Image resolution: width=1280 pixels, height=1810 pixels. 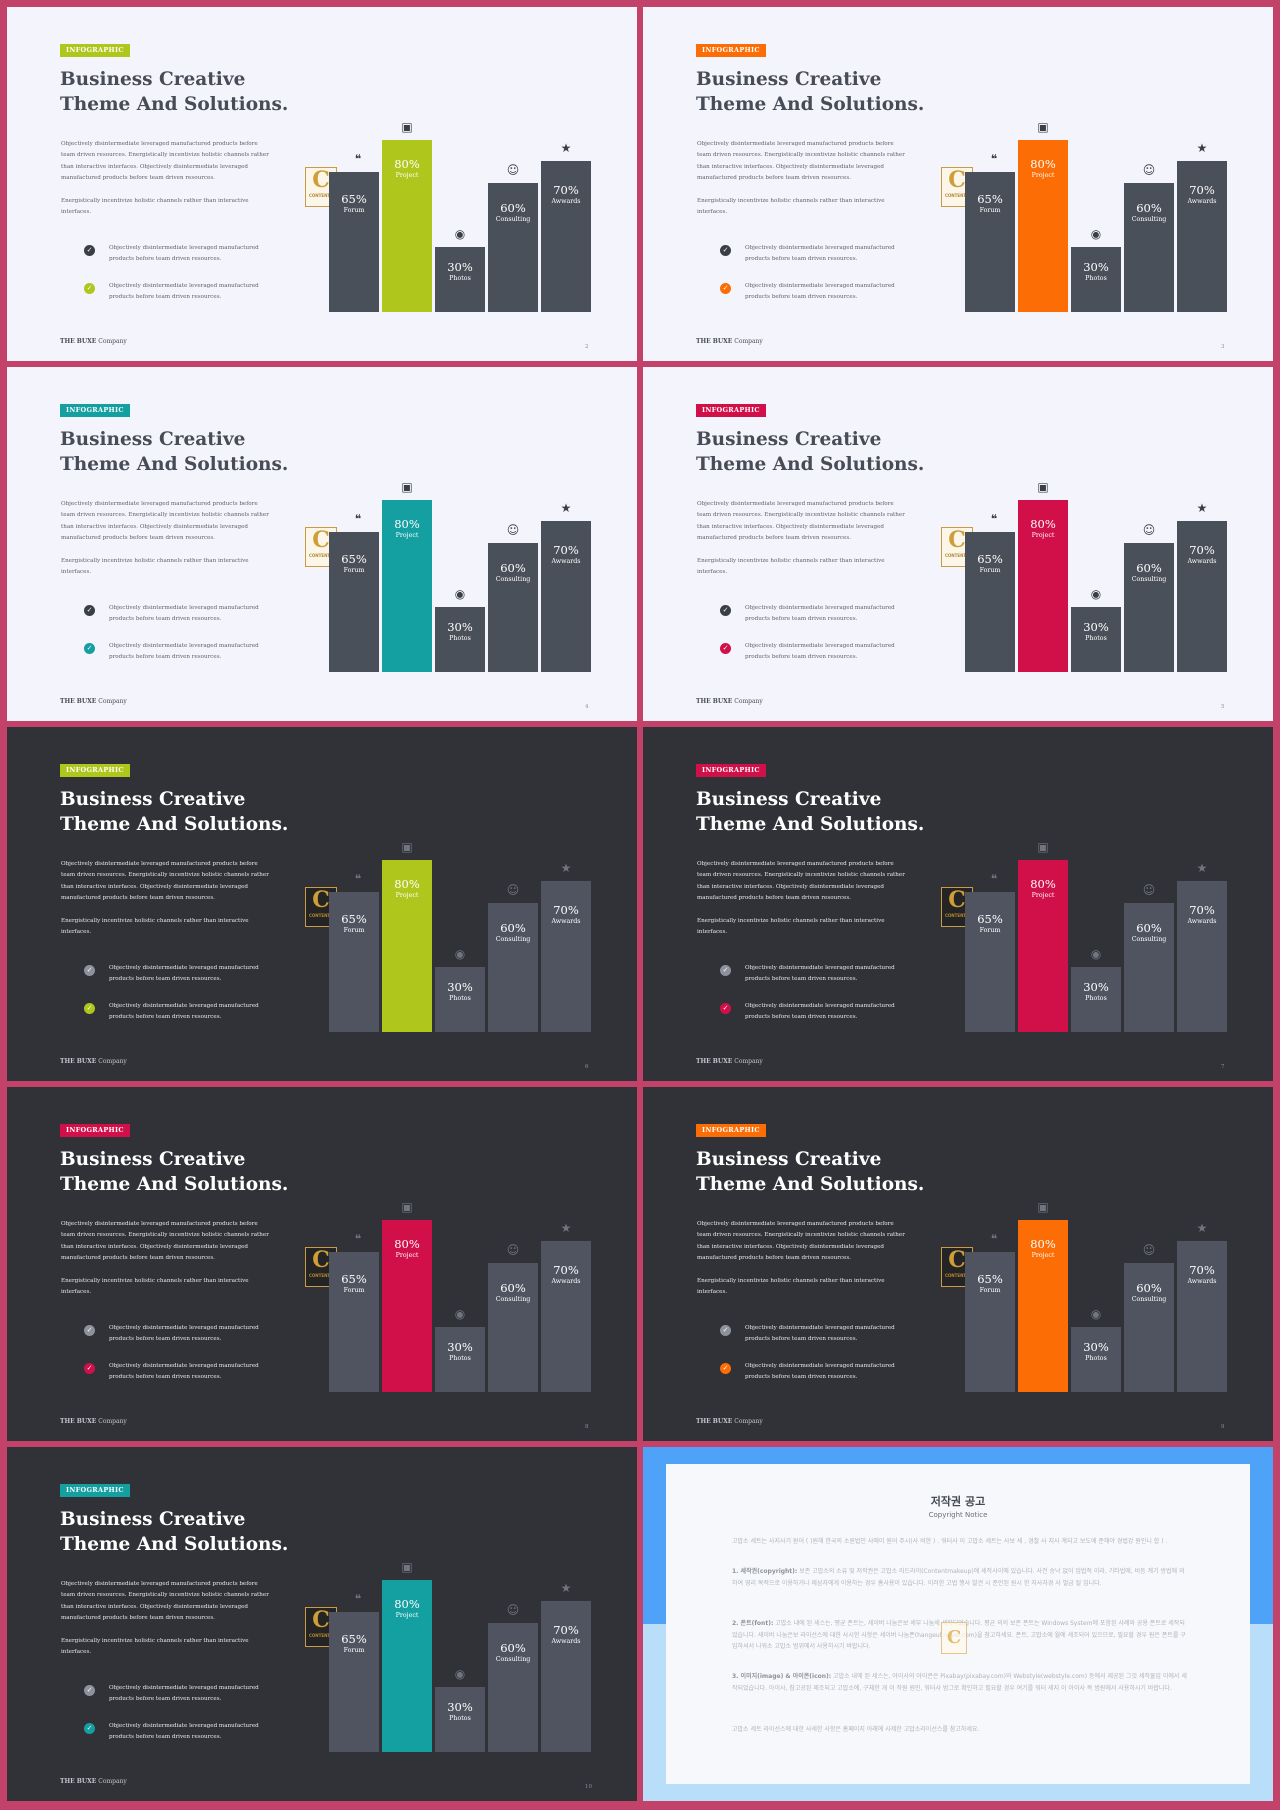 I want to click on infographic-tag: INFOGRAPHIC, so click(x=95, y=50).